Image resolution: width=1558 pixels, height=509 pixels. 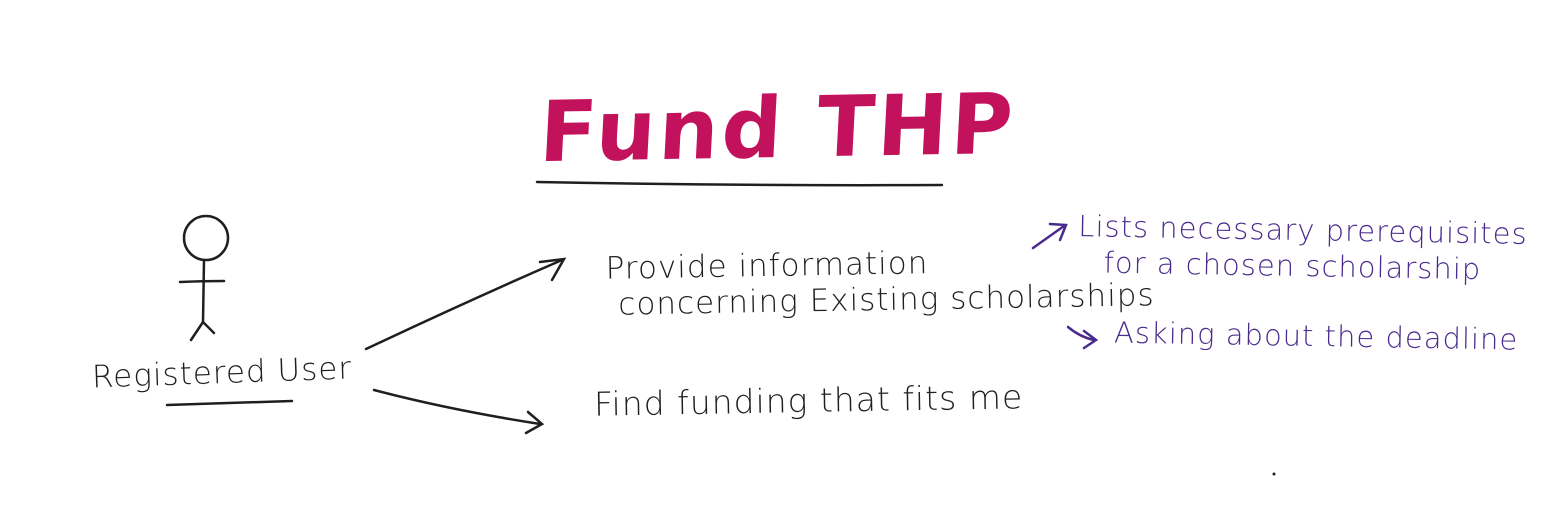 What do you see at coordinates (458, 411) in the screenshot?
I see `arrow-to-find-funding` at bounding box center [458, 411].